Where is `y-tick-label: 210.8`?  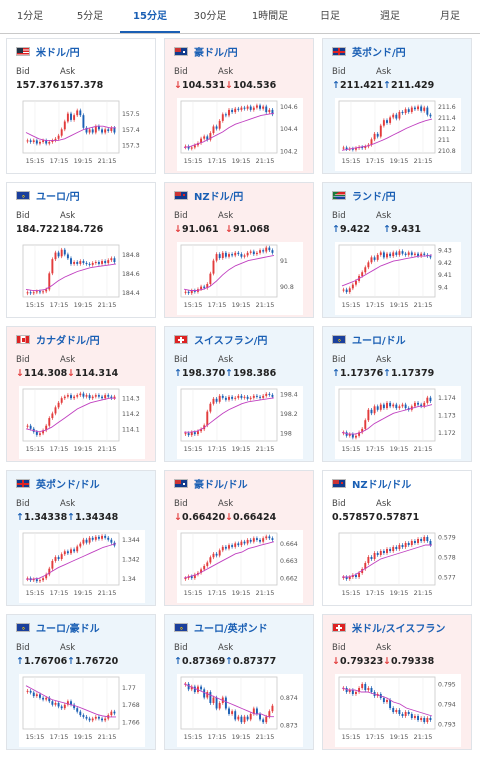
y-tick-label: 210.8 is located at coordinates (447, 151).